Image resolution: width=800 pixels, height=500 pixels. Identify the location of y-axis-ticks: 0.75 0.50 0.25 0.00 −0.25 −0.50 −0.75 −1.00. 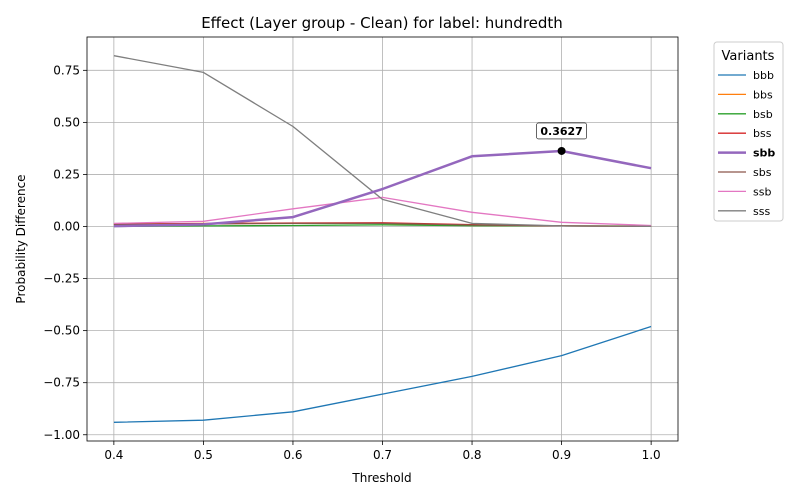
(65, 252).